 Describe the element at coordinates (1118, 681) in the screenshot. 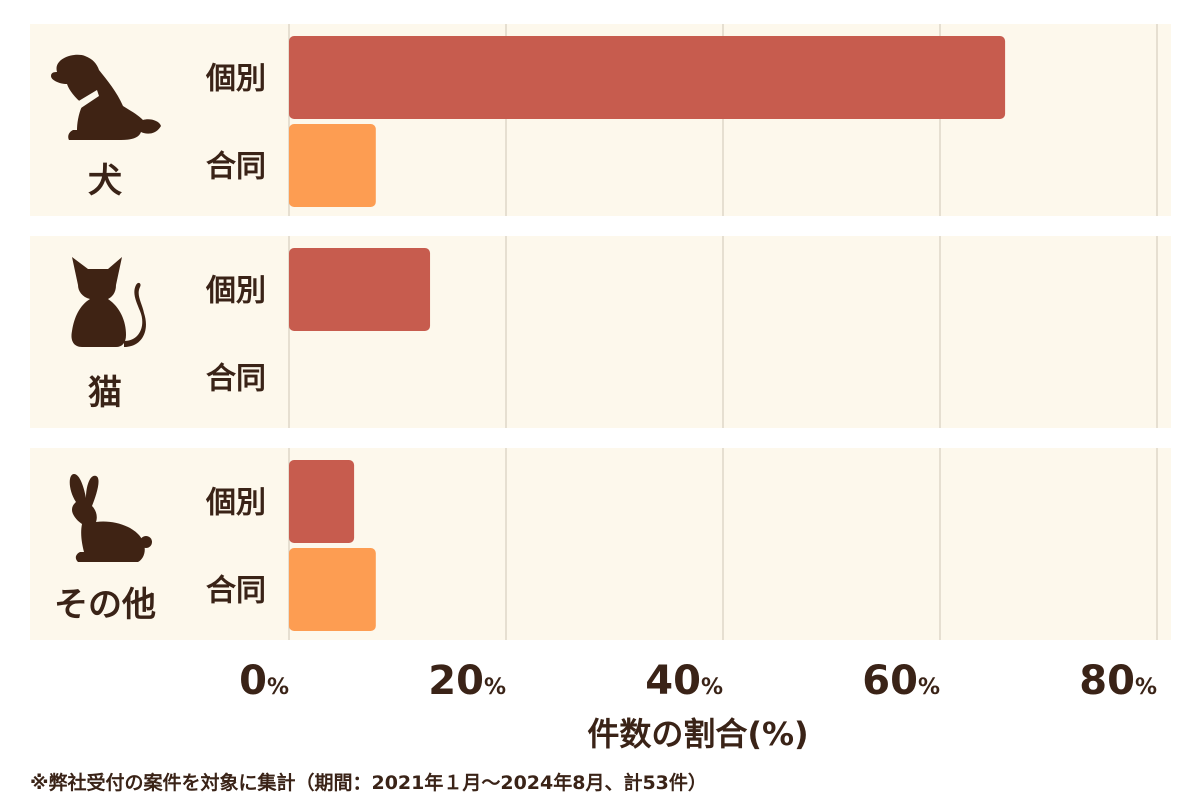

I see `tick-label: 80%` at that location.